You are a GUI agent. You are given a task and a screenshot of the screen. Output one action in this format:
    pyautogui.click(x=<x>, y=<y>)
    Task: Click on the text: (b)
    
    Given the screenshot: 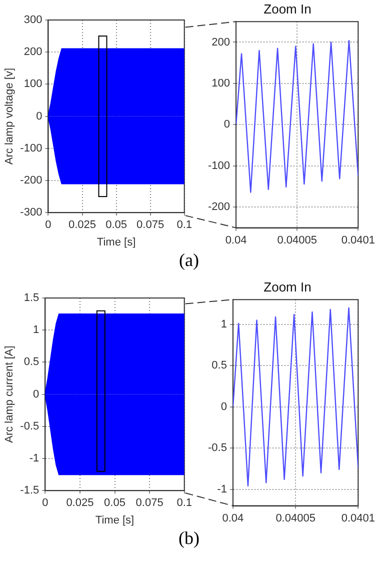 What is the action you would take?
    pyautogui.click(x=189, y=538)
    